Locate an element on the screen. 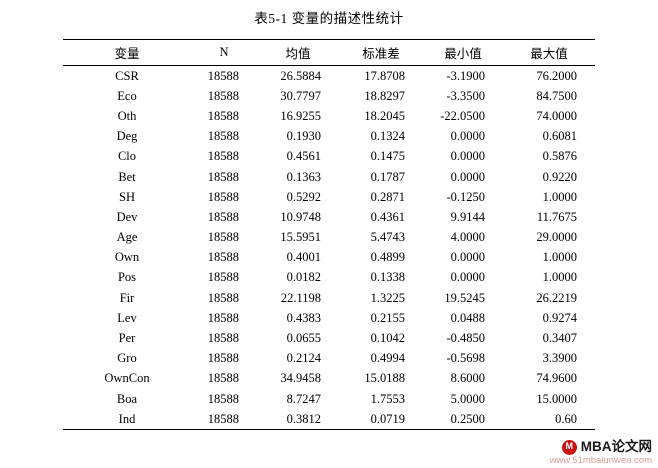  value-cell: -0.5698 is located at coordinates (465, 358).